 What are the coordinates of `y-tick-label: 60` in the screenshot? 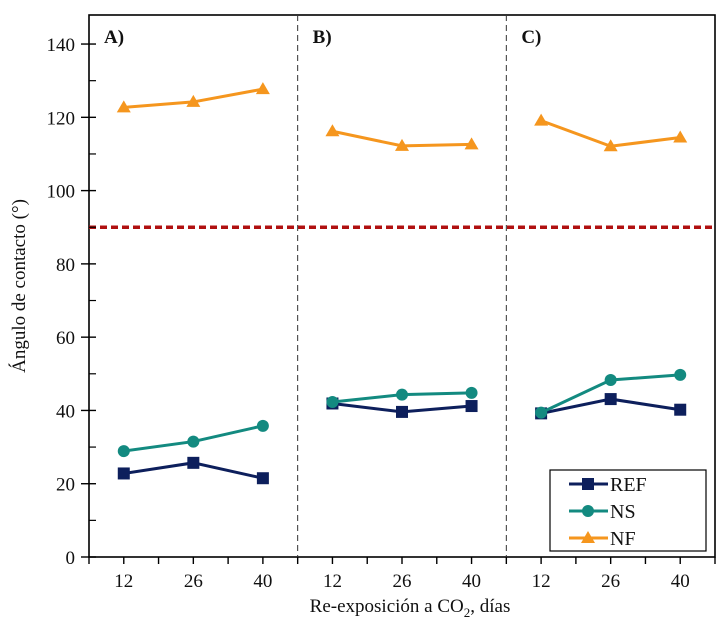 It's located at (65, 338).